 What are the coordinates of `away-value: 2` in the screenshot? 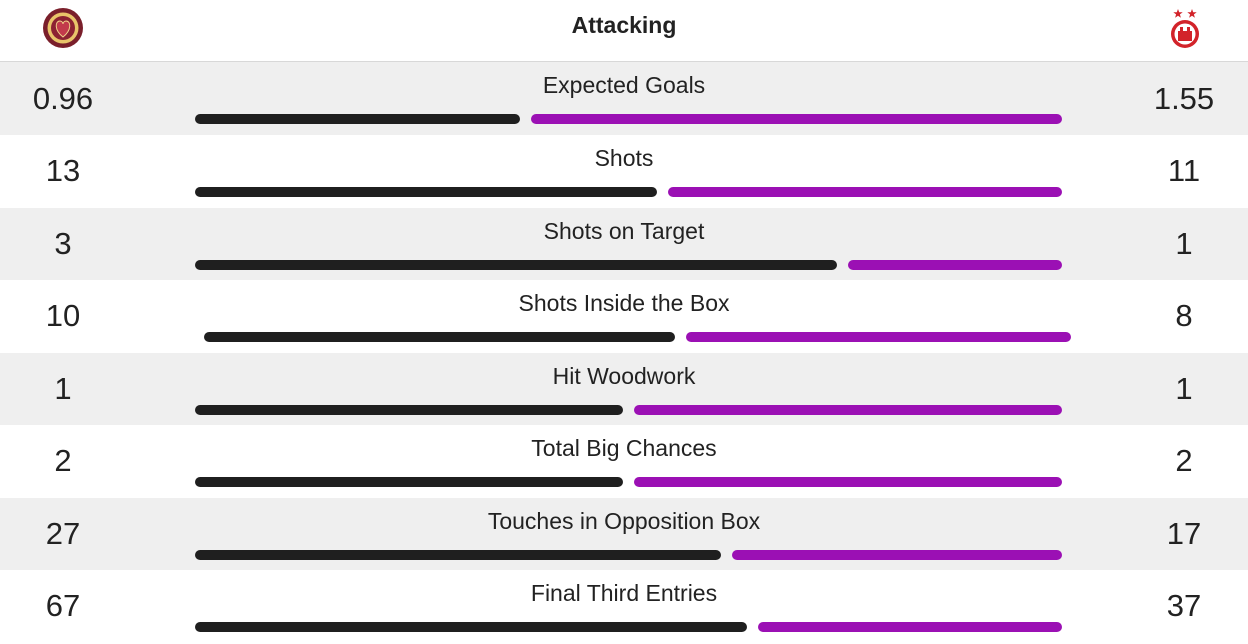 It's located at (1184, 461).